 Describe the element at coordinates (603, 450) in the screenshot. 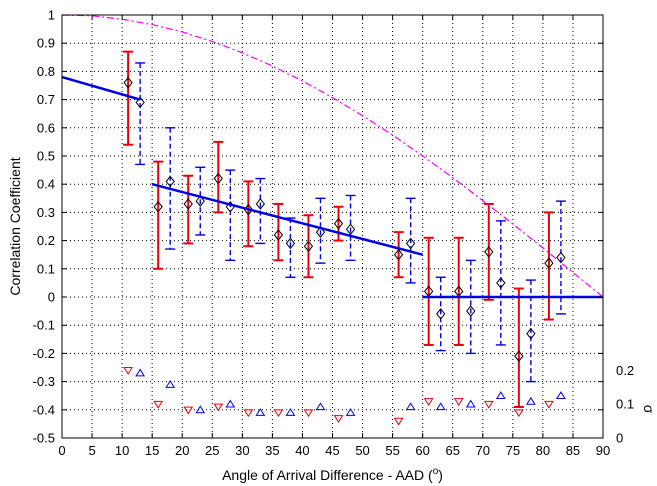

I see `x-tick-label: 90` at that location.